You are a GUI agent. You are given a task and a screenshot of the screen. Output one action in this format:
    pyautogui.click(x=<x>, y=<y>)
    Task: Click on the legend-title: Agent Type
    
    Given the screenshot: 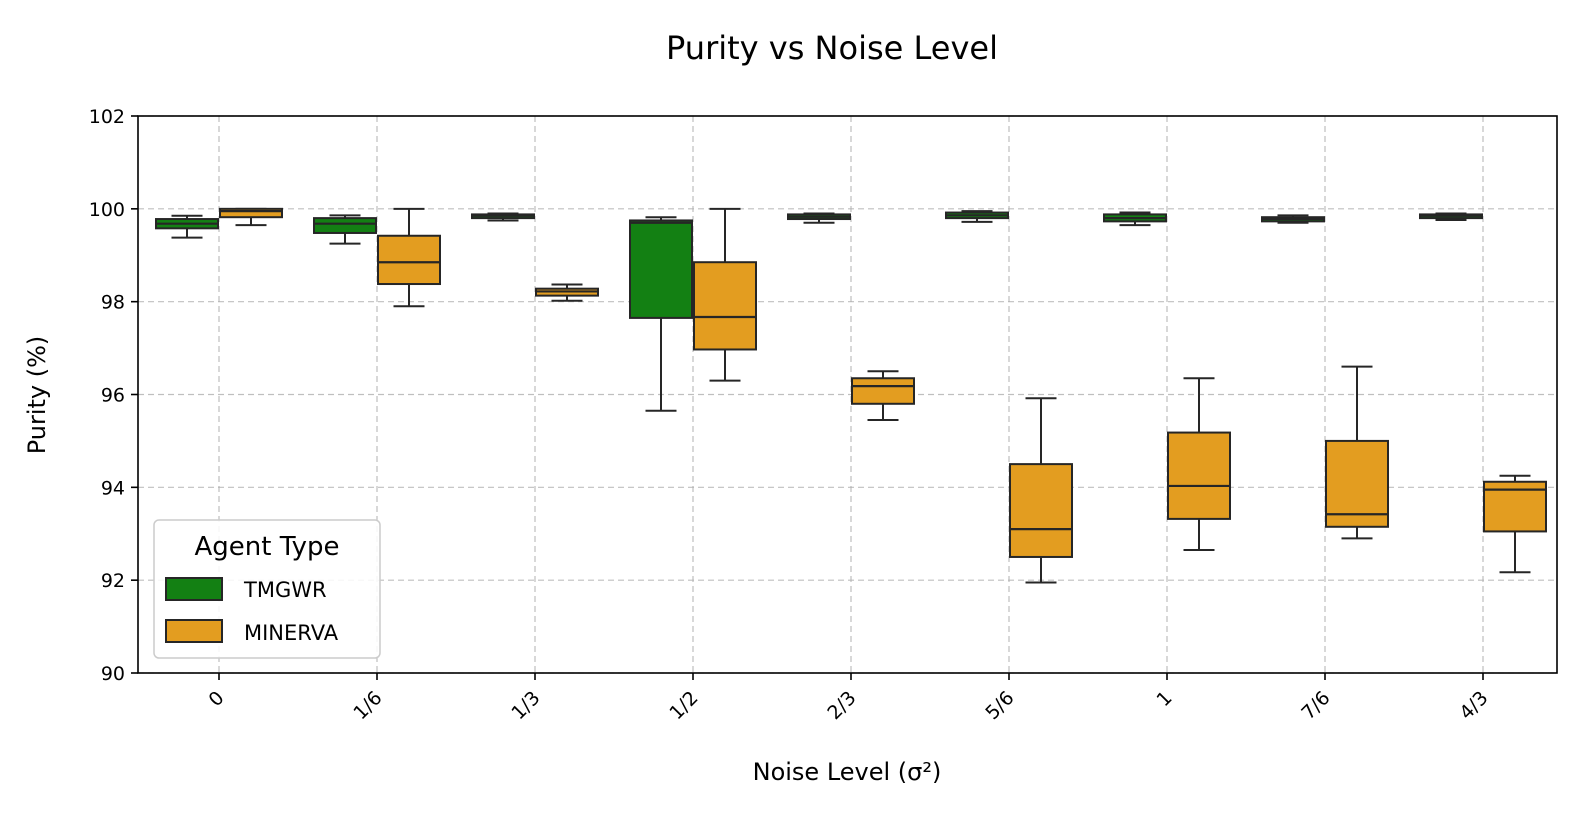 What is the action you would take?
    pyautogui.click(x=267, y=547)
    